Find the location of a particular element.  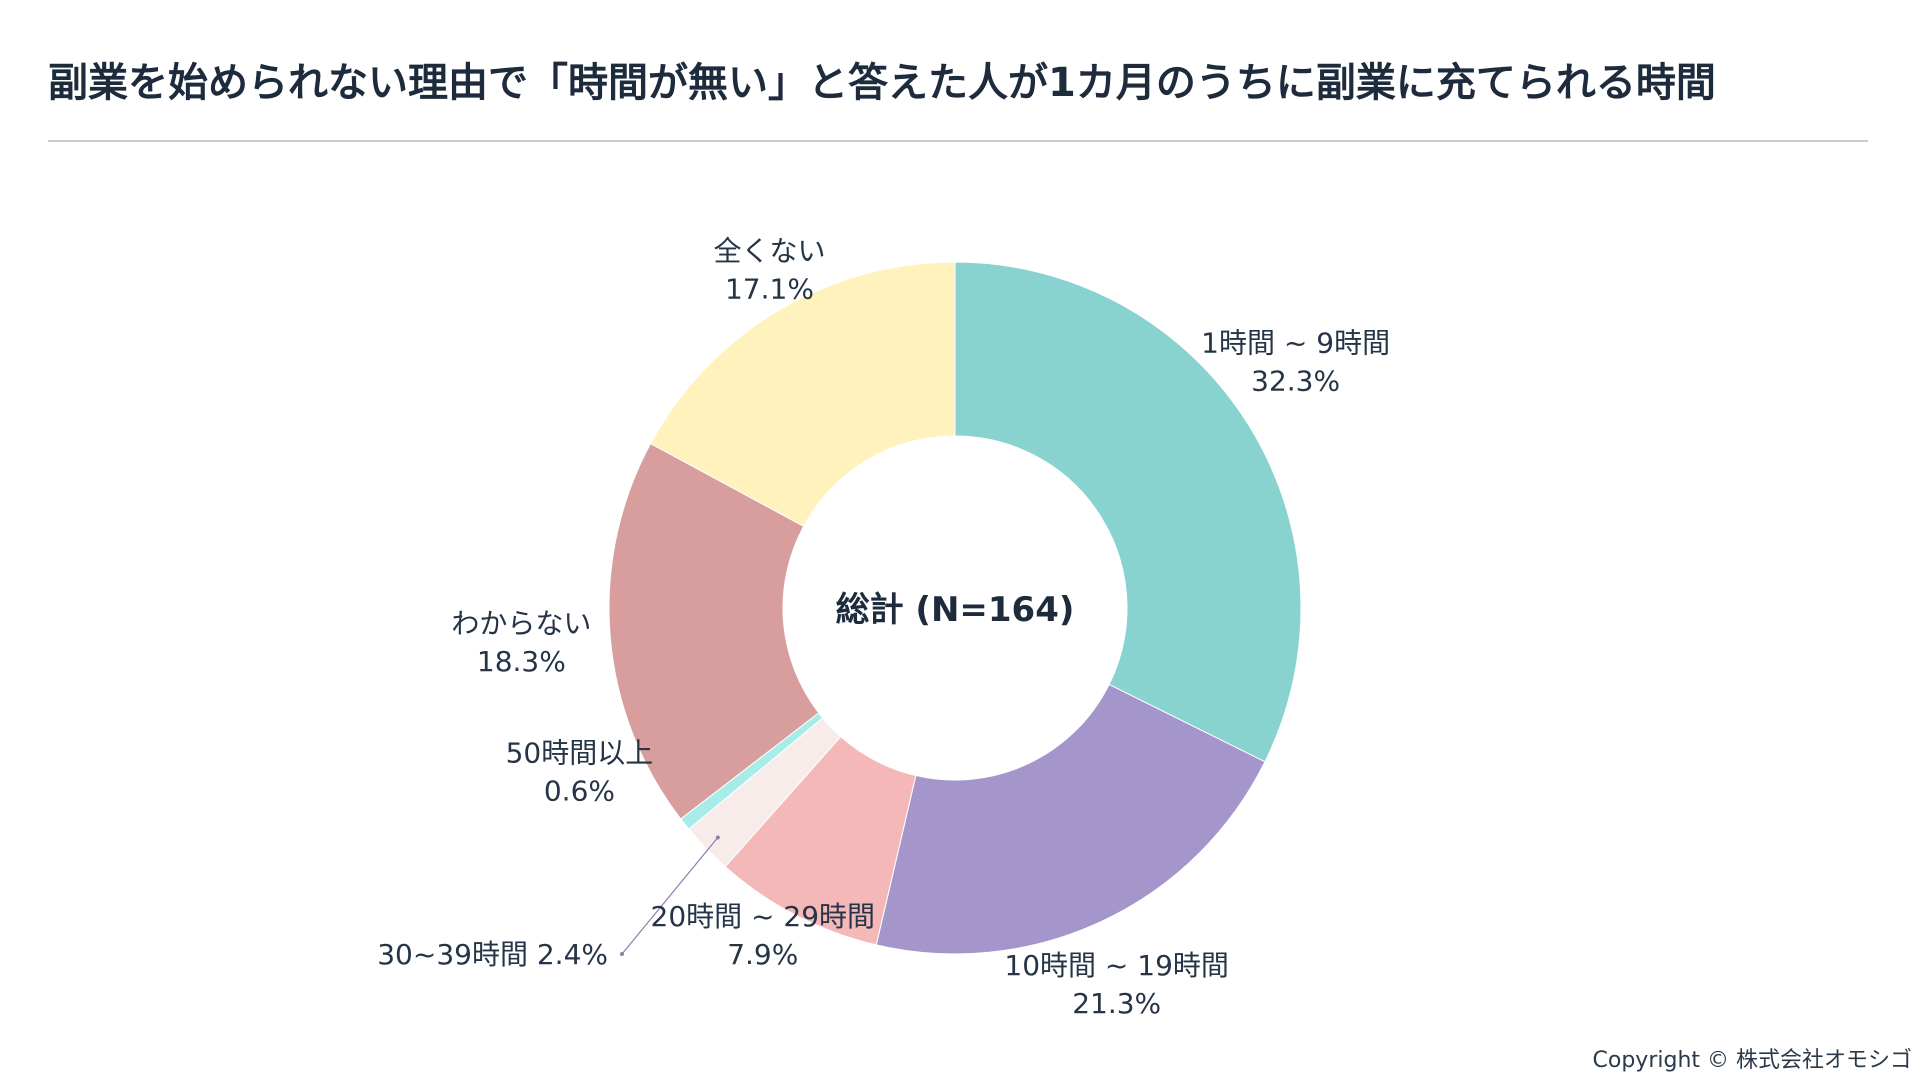

leader-line-group is located at coordinates (670, 895).